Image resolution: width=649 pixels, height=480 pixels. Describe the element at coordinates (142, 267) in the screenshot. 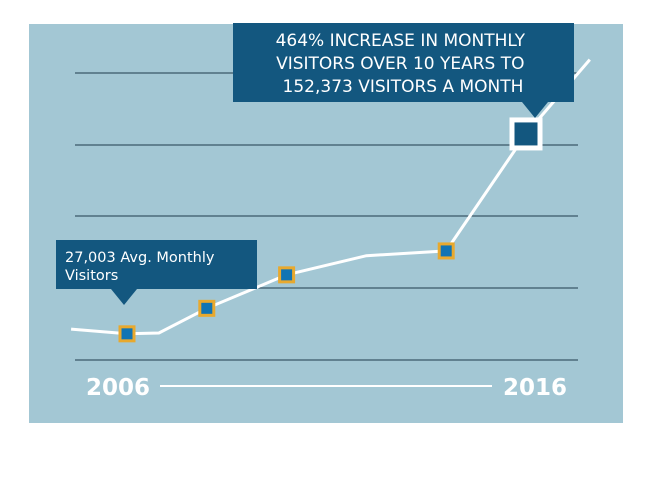

I see `start-callout-text: 27,003 Avg. Monthly Visitors` at that location.